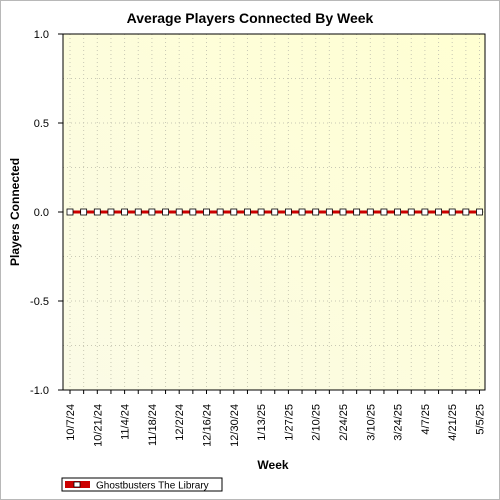 This screenshot has height=500, width=500. What do you see at coordinates (317, 422) in the screenshot?
I see `x-tick-label: 2/10/25` at bounding box center [317, 422].